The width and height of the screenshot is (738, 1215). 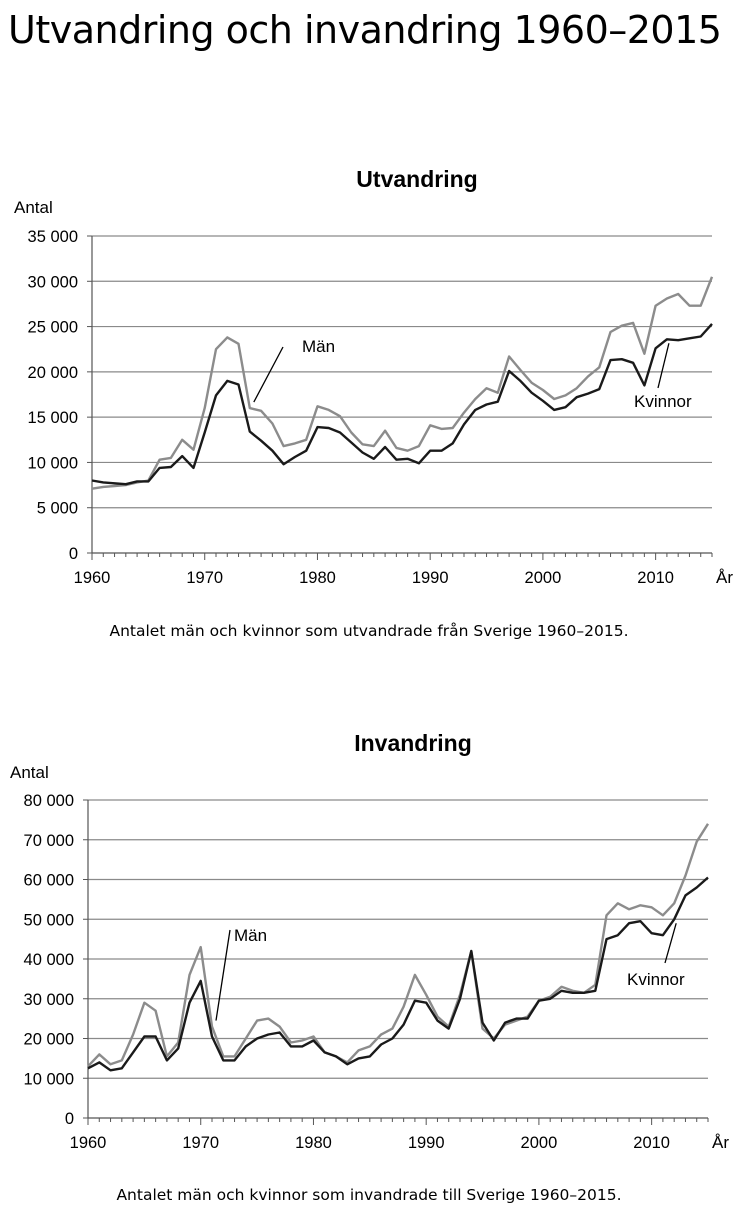 What do you see at coordinates (49, 920) in the screenshot?
I see `y-tick-label: 50 000` at bounding box center [49, 920].